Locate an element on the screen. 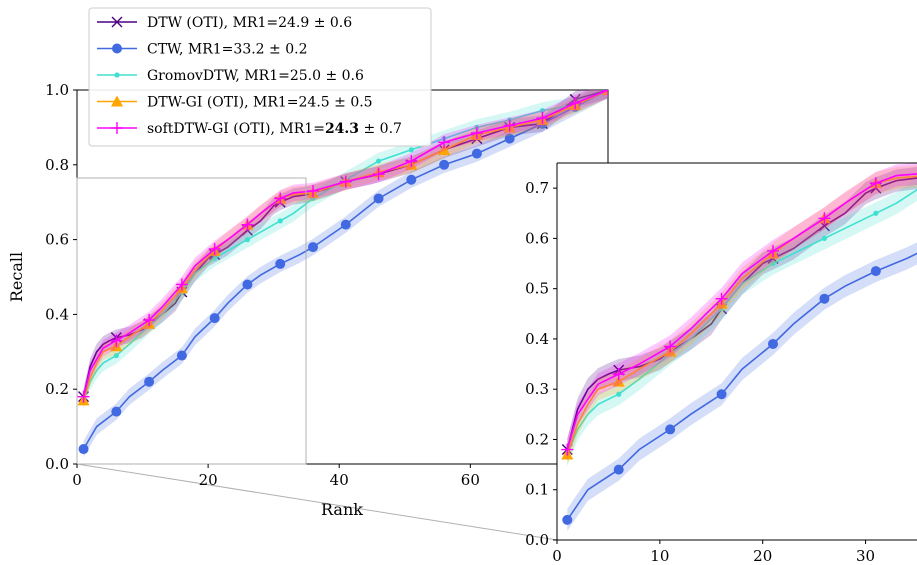 This screenshot has height=565, width=917. main-series-3-point is located at coordinates (444, 149).